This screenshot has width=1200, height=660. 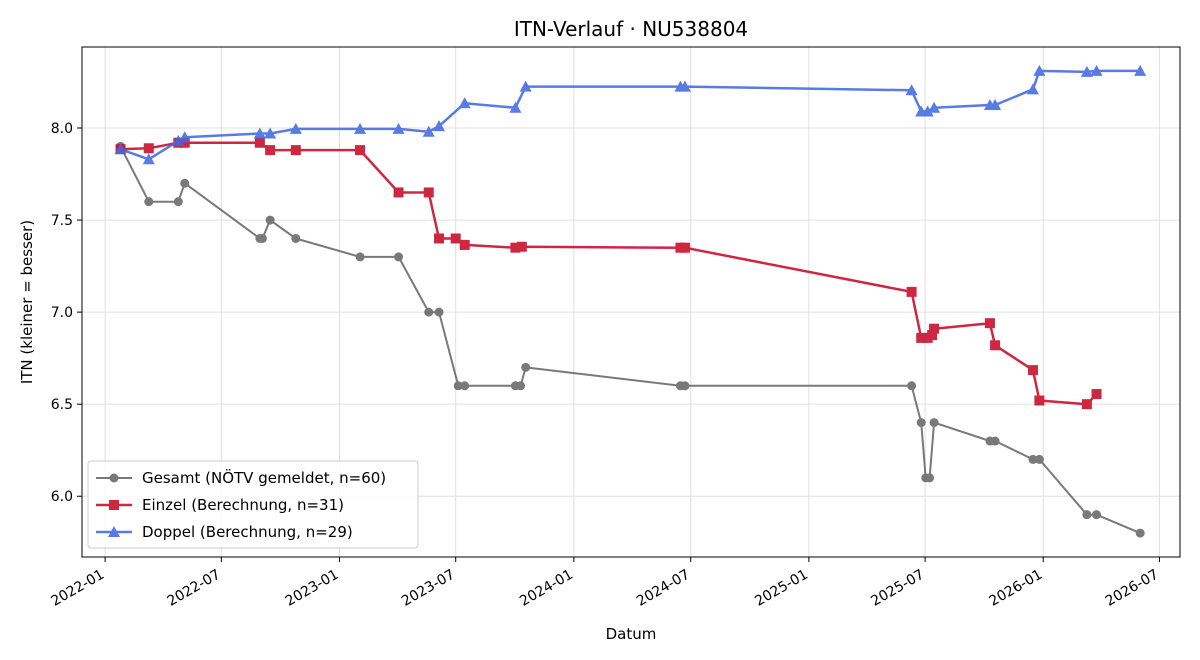 What do you see at coordinates (247, 532) in the screenshot?
I see `legend-label: Doppel (Berechnung, n=29)` at bounding box center [247, 532].